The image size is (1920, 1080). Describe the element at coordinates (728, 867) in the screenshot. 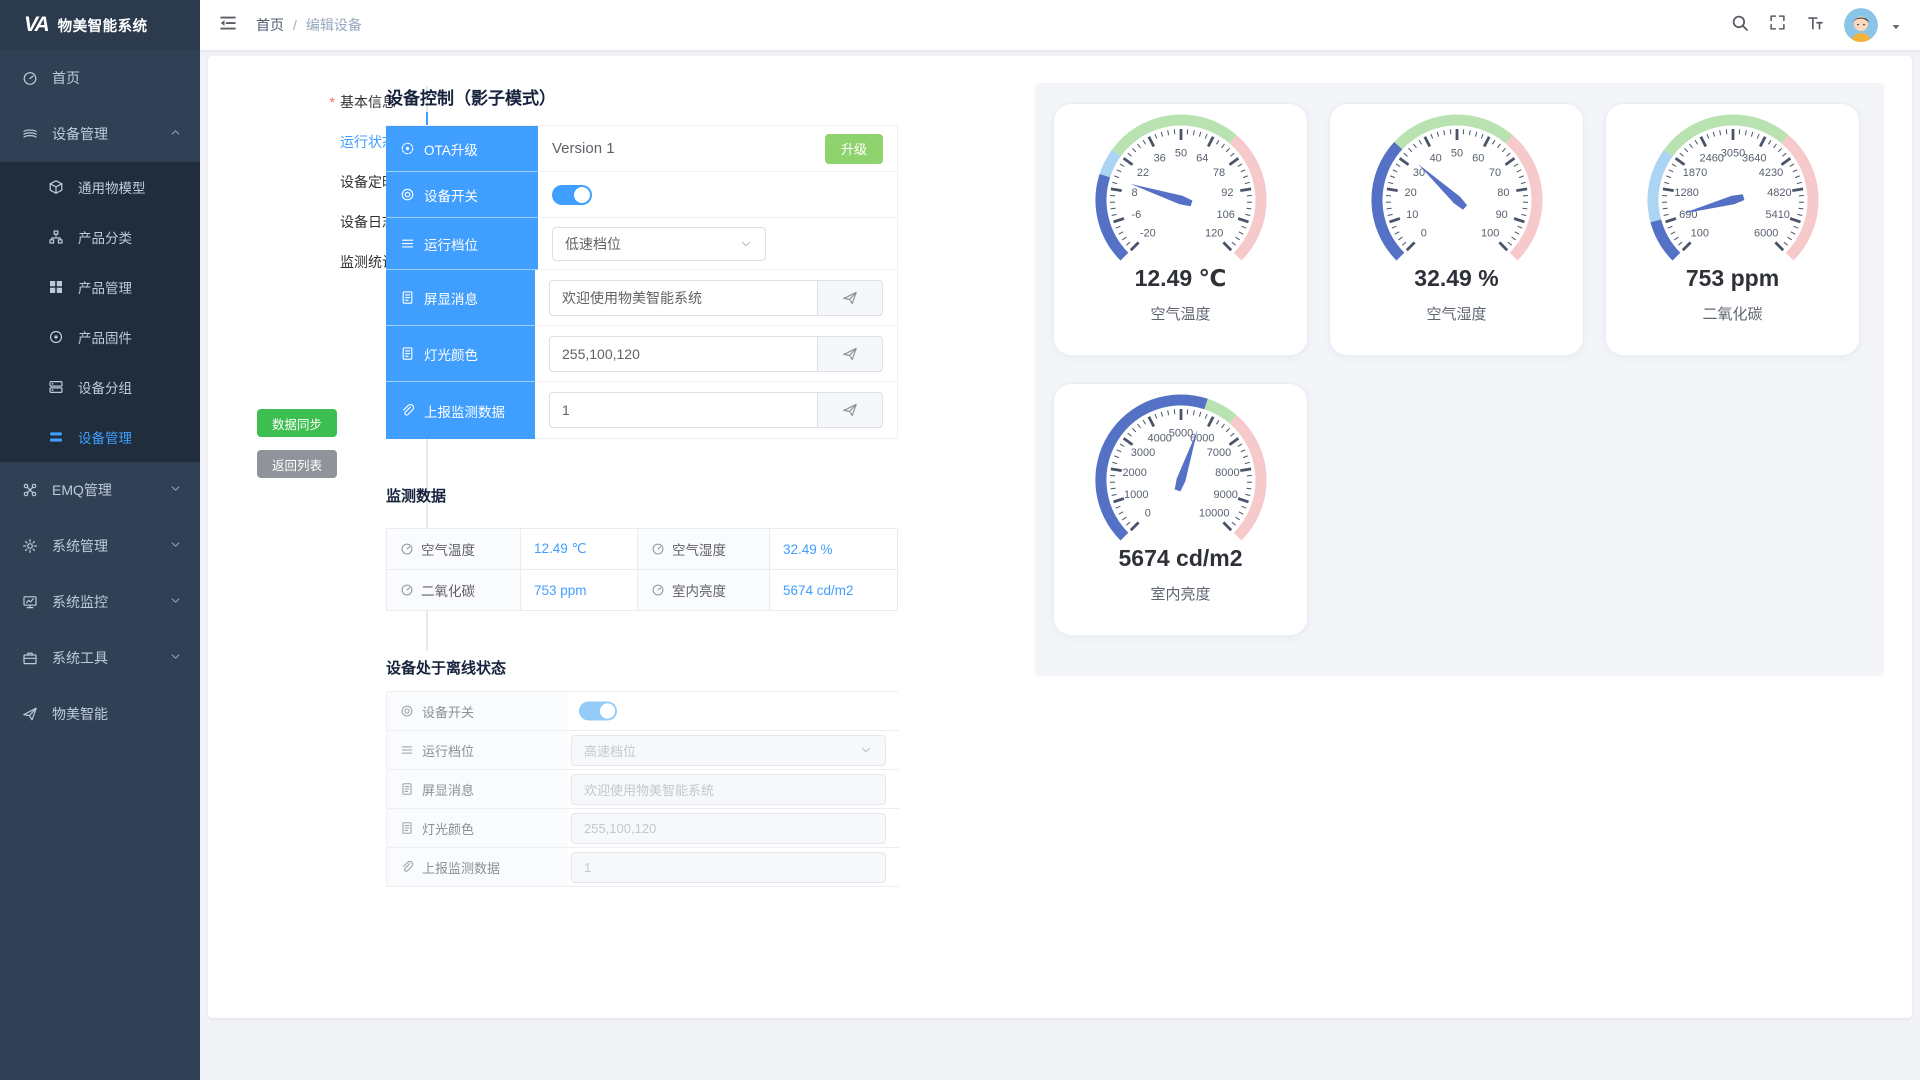

I see `report-monitor-data-input-disabled: 1` at that location.